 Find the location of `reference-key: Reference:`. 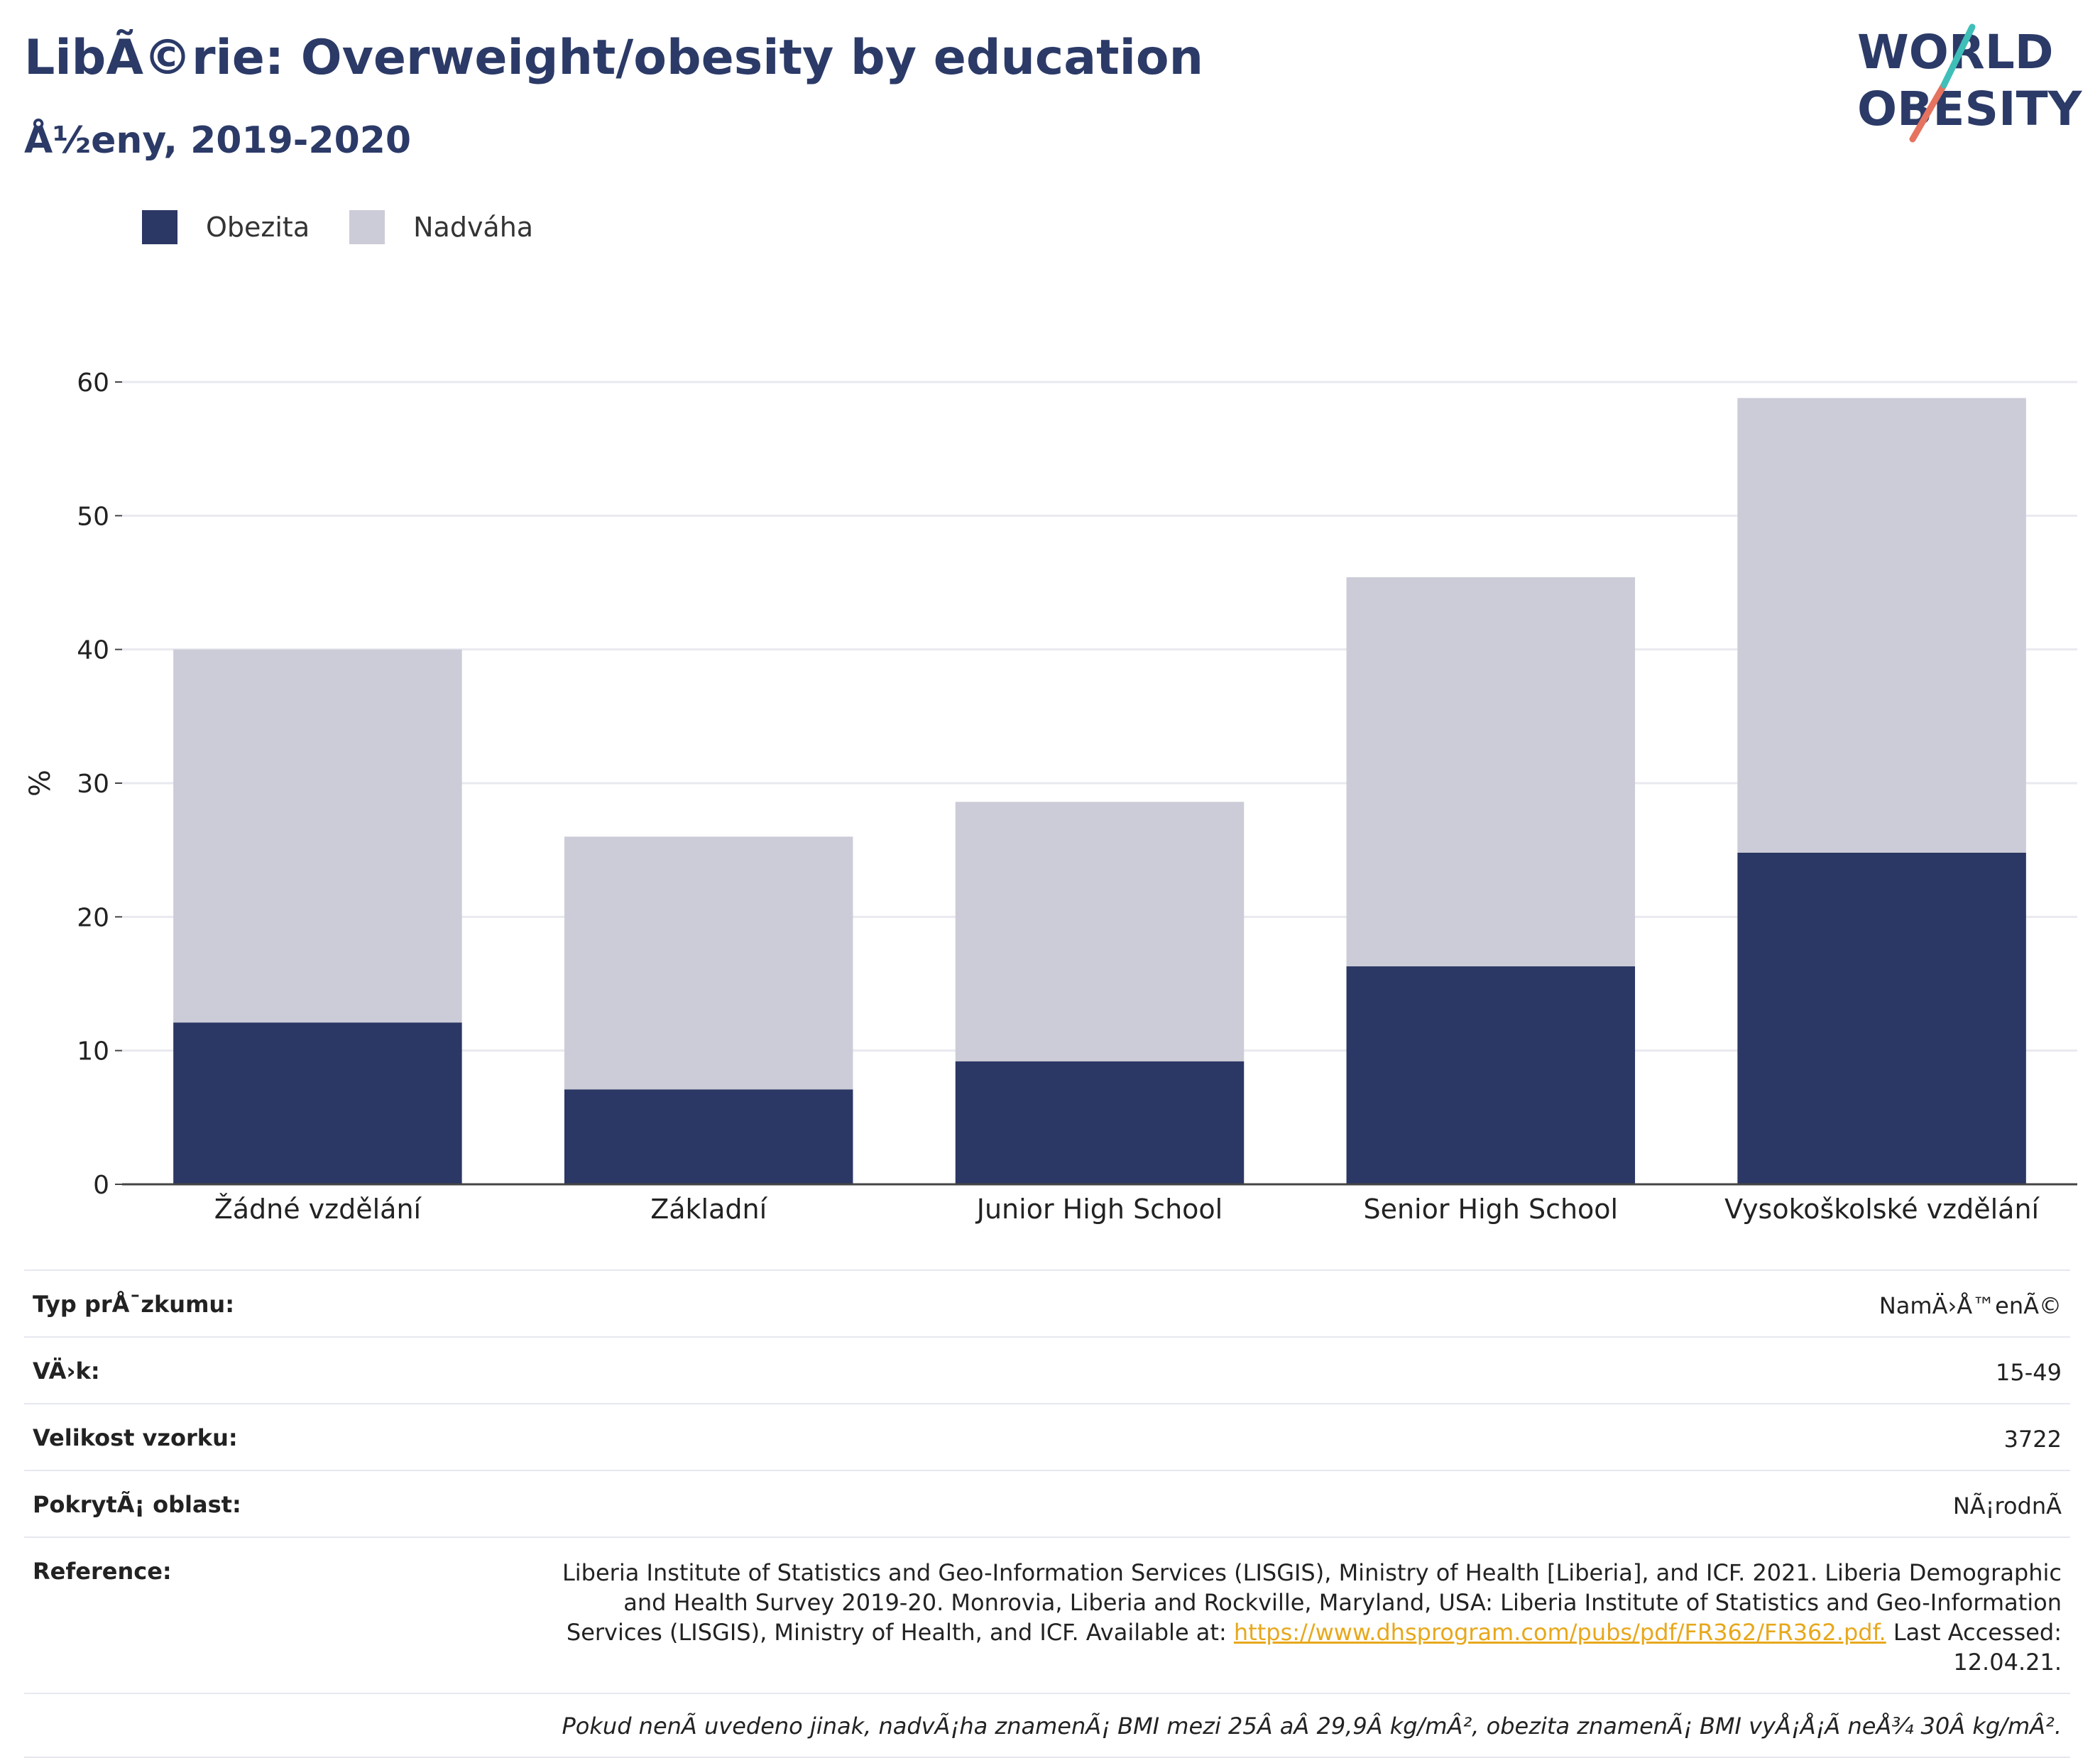

reference-key: Reference: is located at coordinates (102, 1571).